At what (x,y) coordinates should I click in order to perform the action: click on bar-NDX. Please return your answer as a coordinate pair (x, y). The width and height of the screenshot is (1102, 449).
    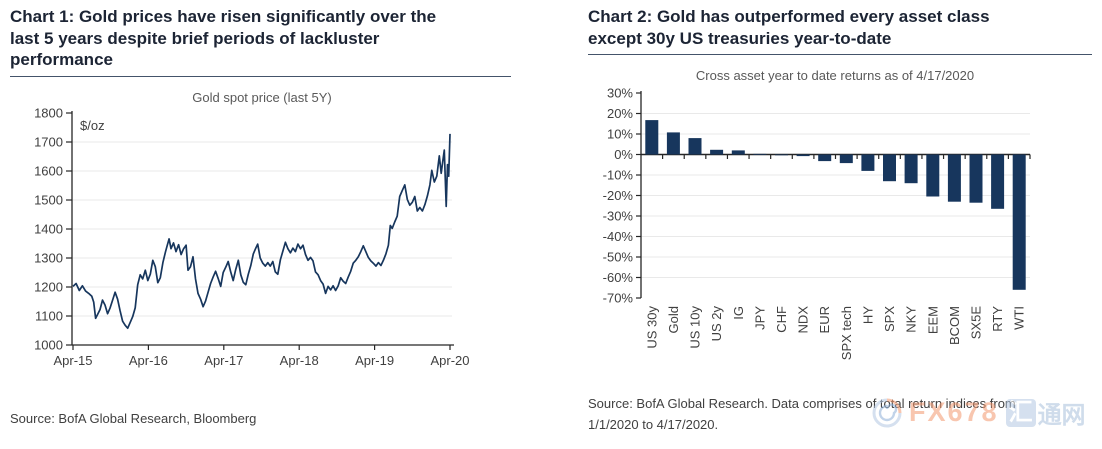
    Looking at the image, I should click on (803, 155).